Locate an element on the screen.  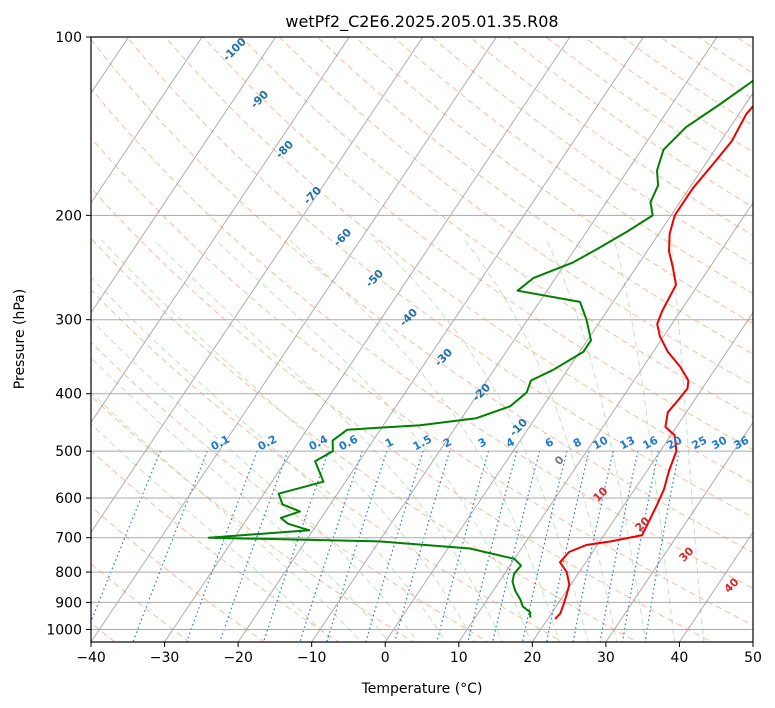
y-tick-label: 900 is located at coordinates (68, 603).